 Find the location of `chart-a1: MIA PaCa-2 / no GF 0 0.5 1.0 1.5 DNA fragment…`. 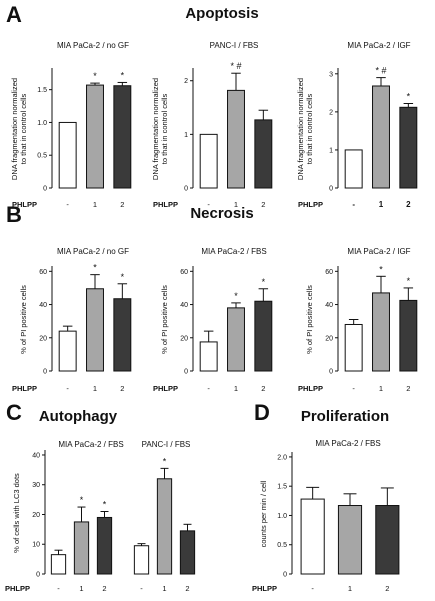

chart-a1: MIA PaCa-2 / no GF 0 0.5 1.0 1.5 DNA fragment… is located at coordinates (71, 125).